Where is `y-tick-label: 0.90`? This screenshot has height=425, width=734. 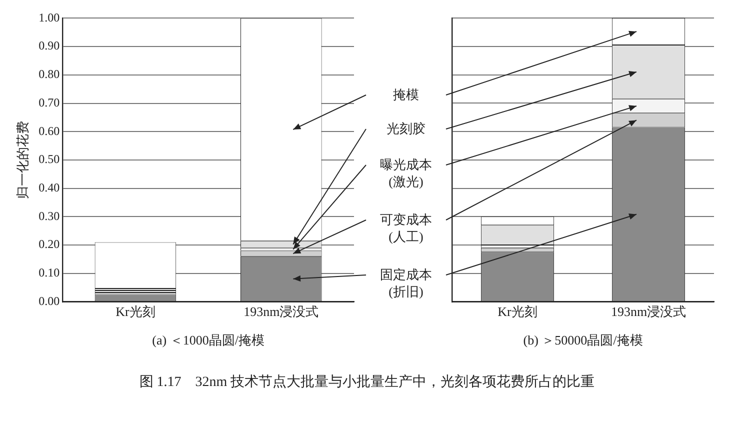
y-tick-label: 0.90 is located at coordinates (49, 45).